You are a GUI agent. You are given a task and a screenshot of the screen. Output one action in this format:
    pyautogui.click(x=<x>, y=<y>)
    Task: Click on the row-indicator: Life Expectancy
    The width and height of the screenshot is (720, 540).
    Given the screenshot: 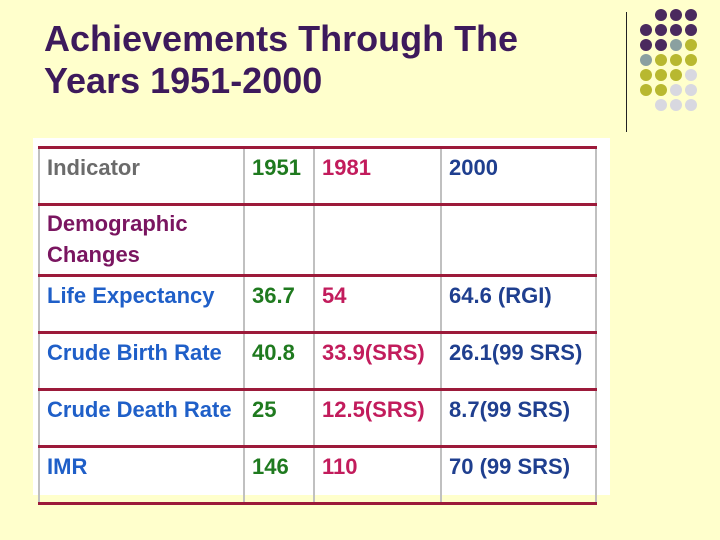 What is the action you would take?
    pyautogui.click(x=141, y=303)
    